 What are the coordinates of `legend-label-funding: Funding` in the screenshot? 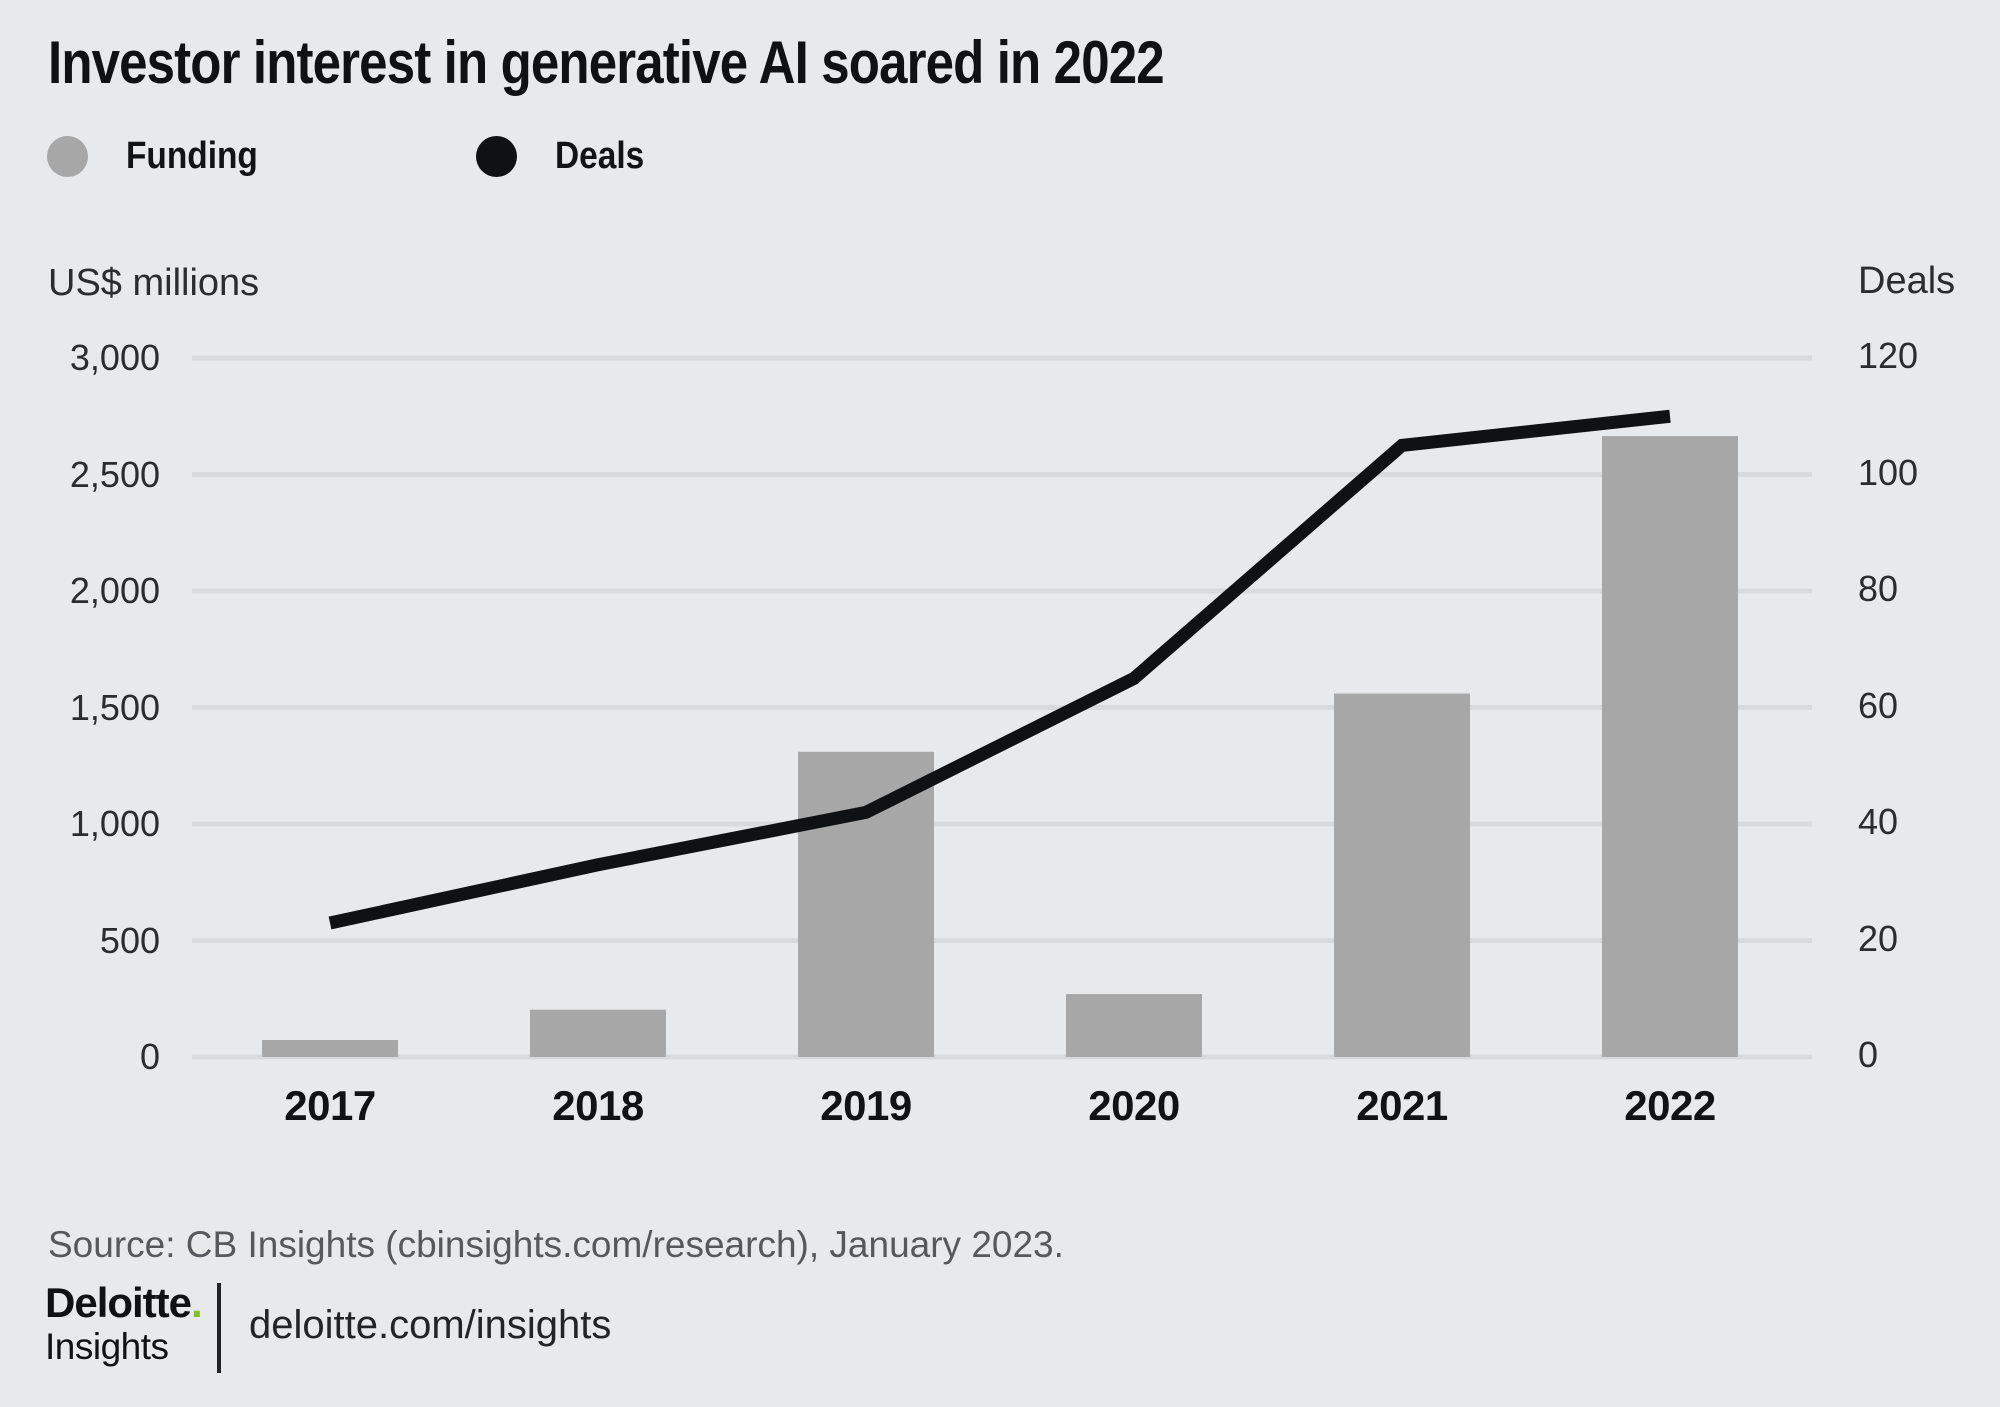 It's located at (192, 156).